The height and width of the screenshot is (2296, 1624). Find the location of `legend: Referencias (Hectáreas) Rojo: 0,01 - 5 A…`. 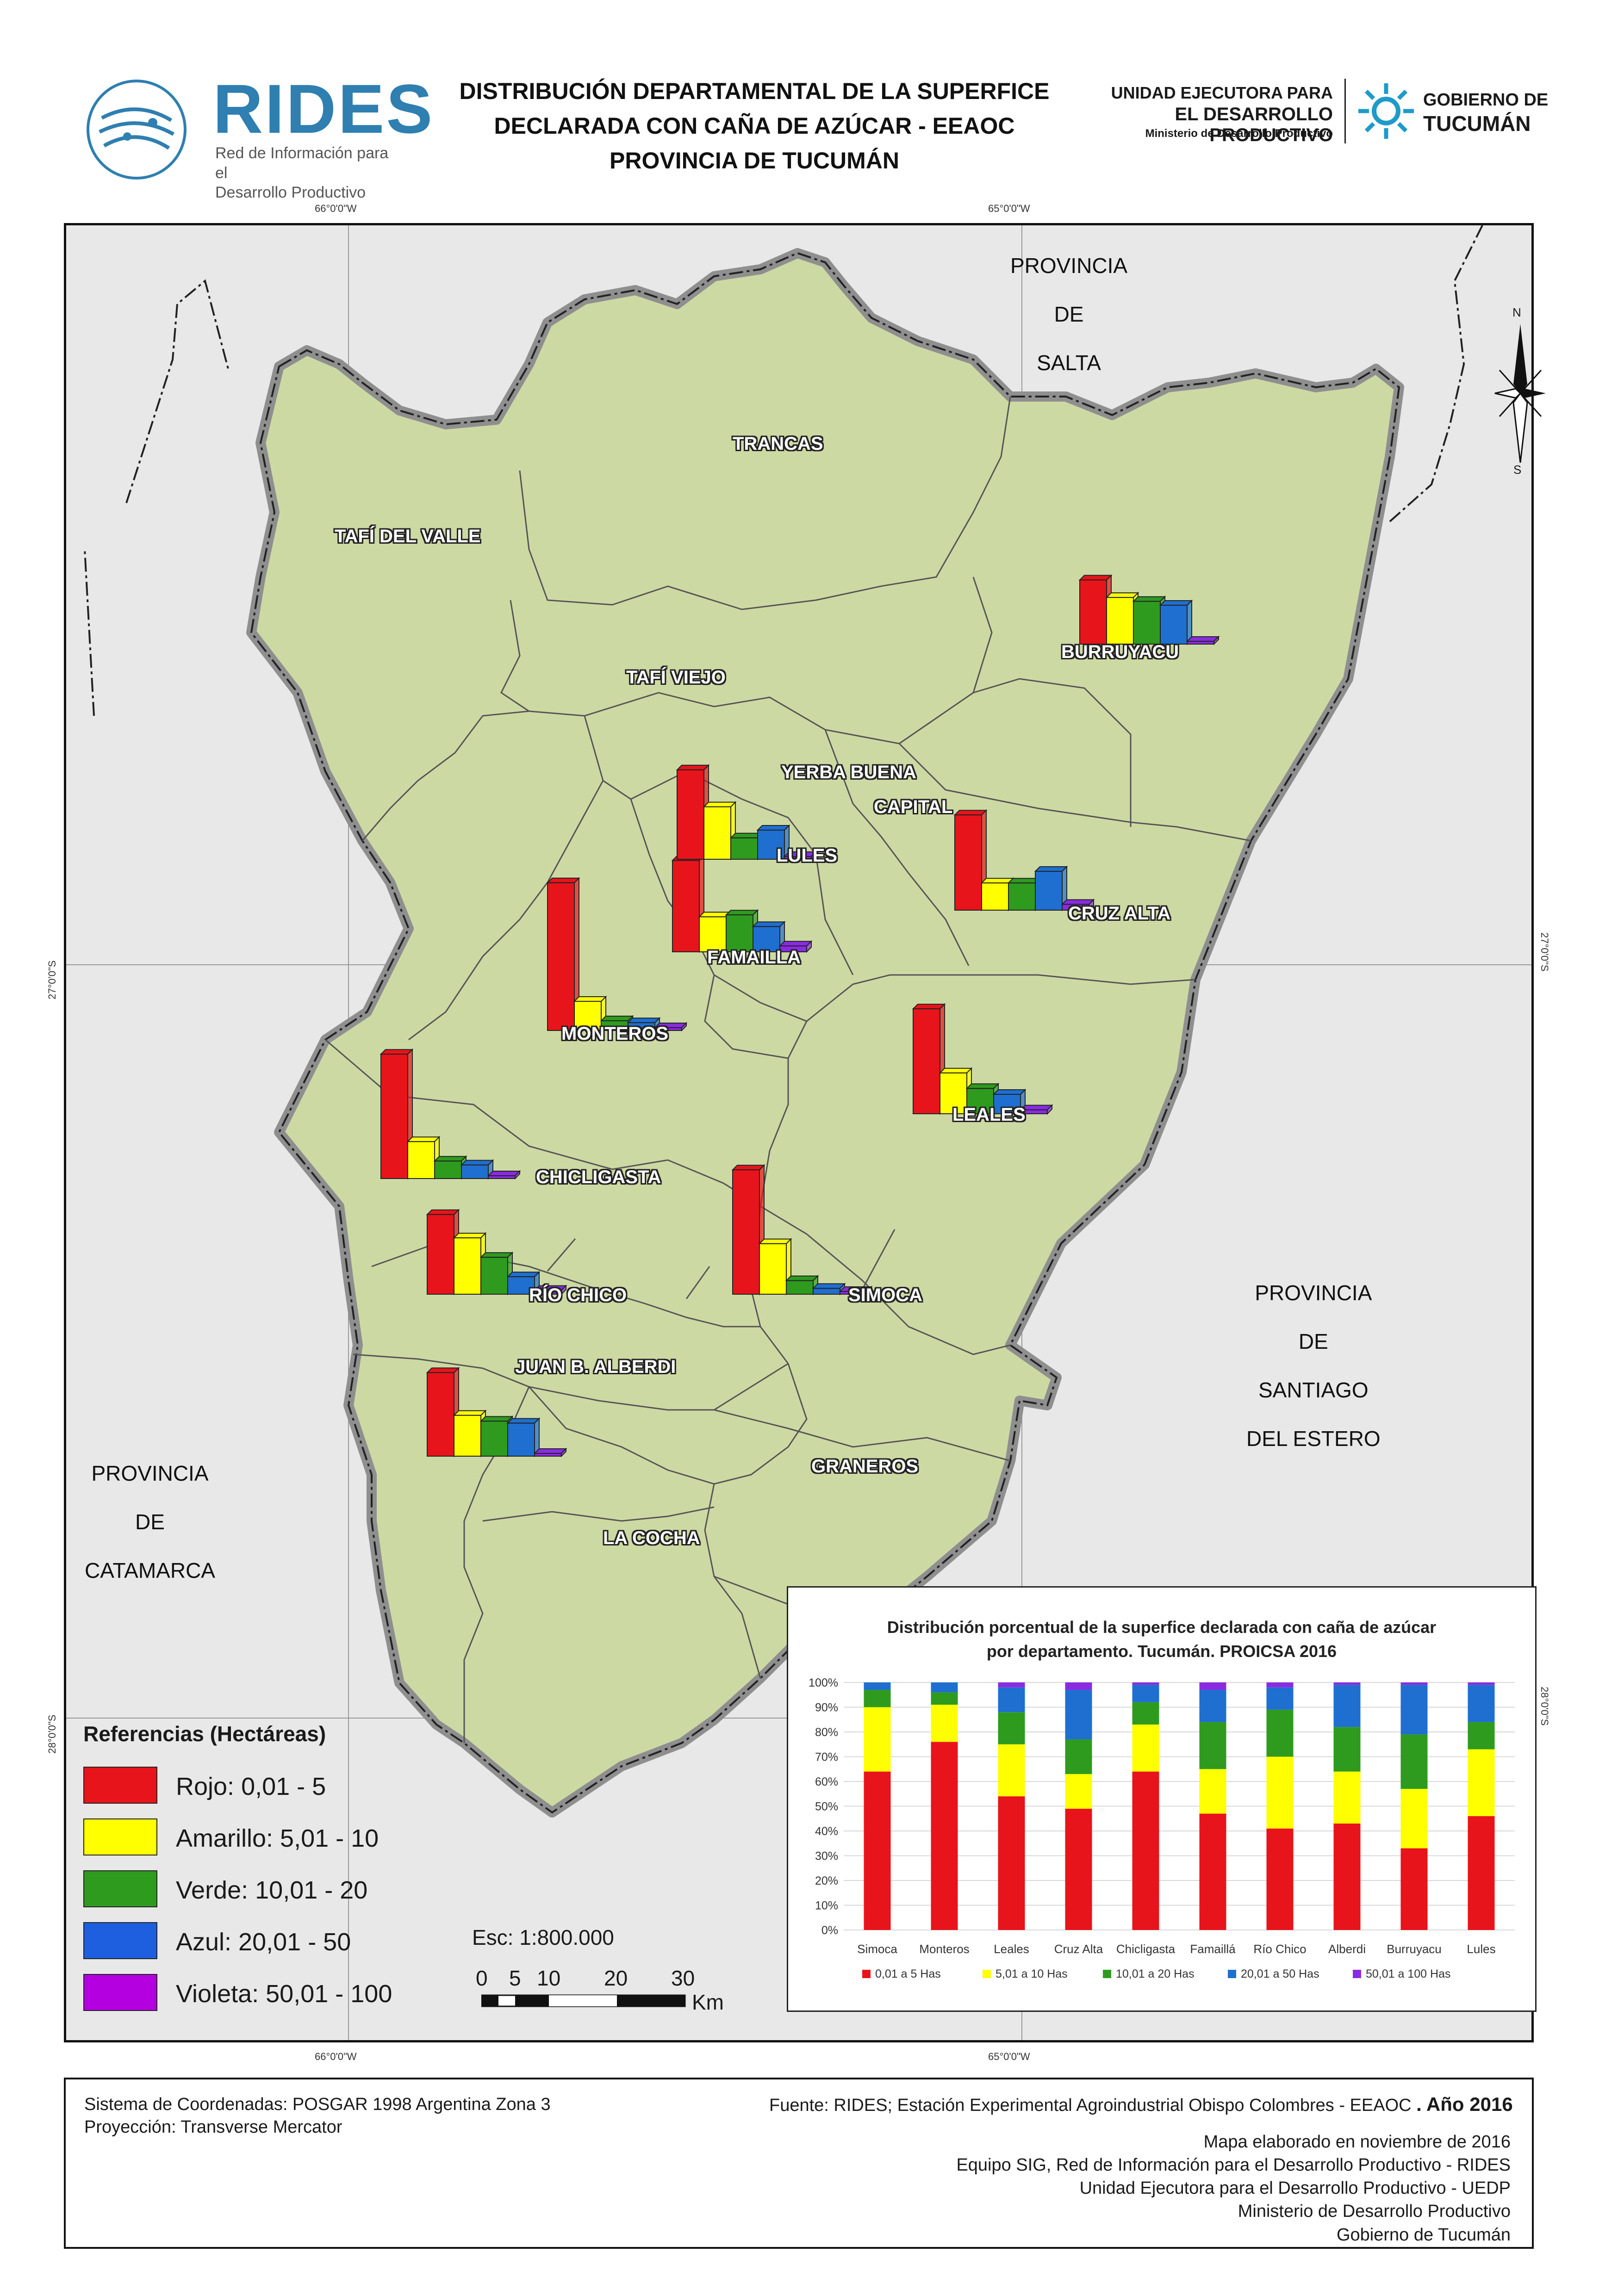

legend: Referencias (Hectáreas) Rojo: 0,01 - 5 A… is located at coordinates (287, 1879).